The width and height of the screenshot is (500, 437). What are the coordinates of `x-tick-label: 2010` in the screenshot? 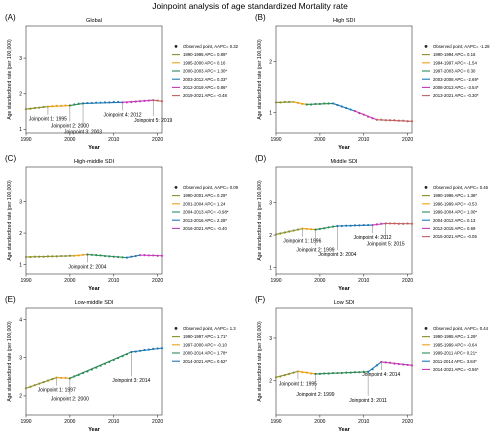 It's located at (113, 422).